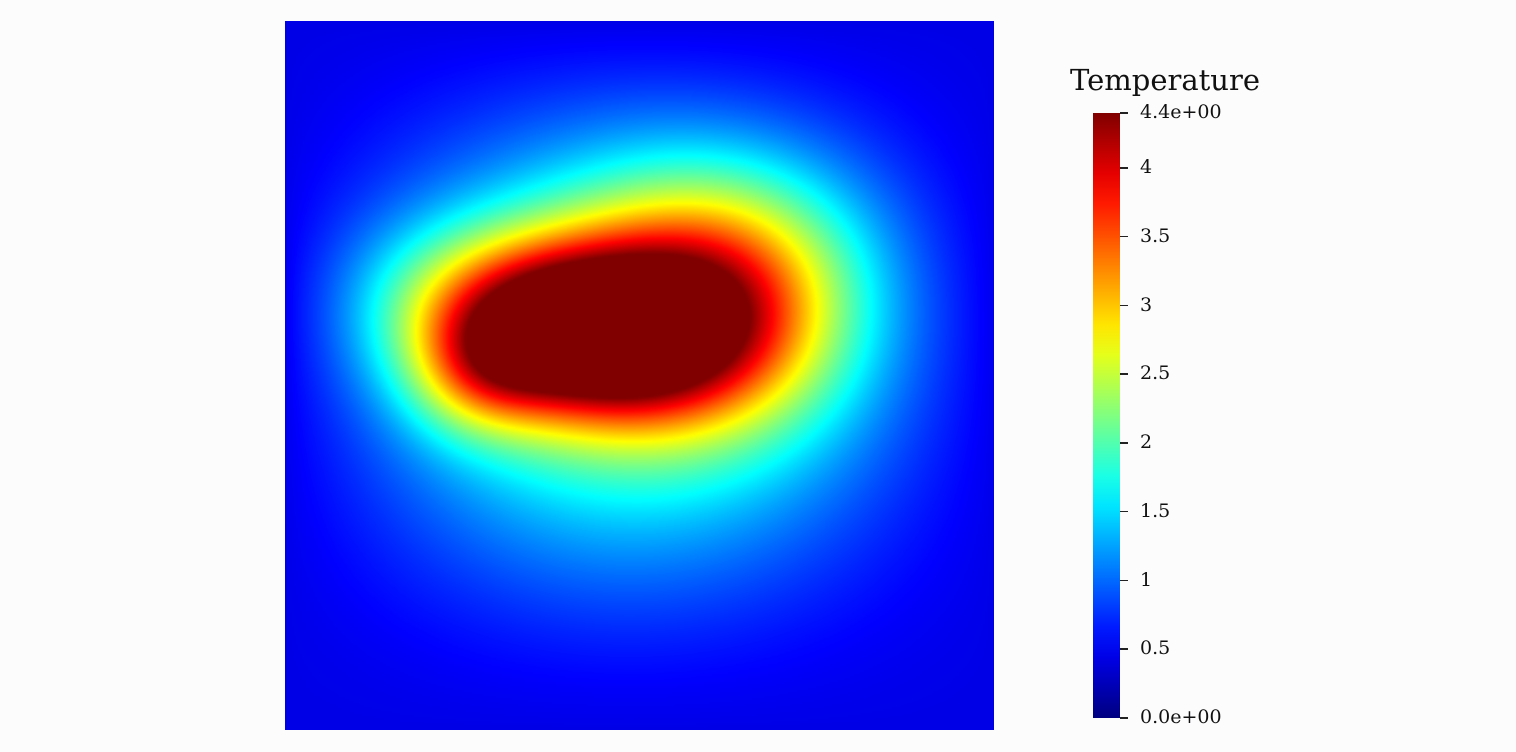  What do you see at coordinates (1146, 579) in the screenshot?
I see `colorbar-tick-label: 1` at bounding box center [1146, 579].